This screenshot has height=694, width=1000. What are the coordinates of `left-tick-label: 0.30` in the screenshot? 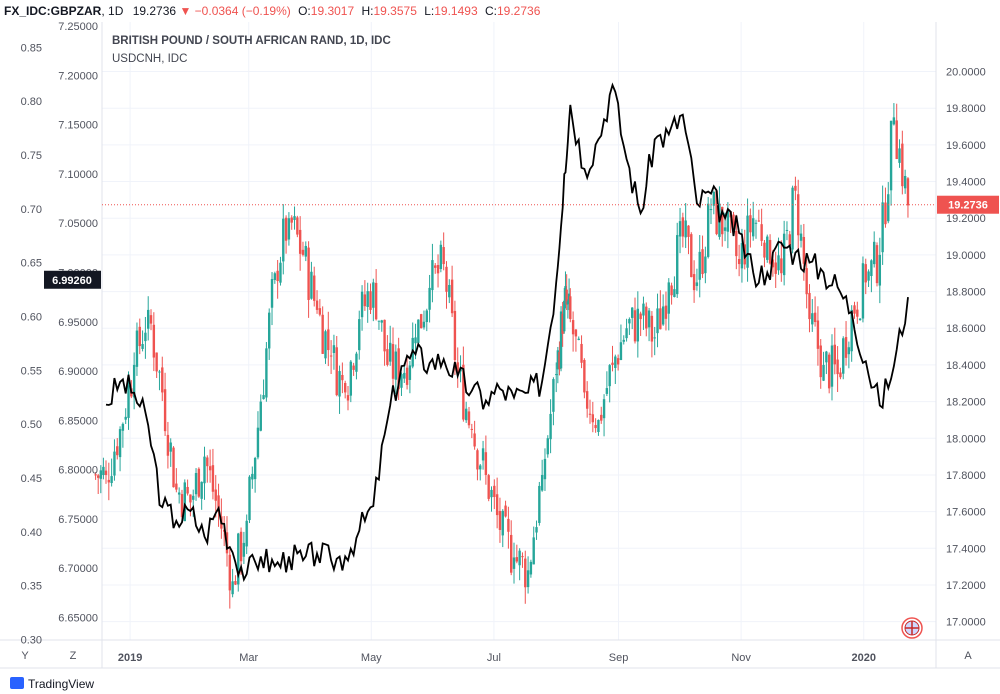 It's located at (31, 641).